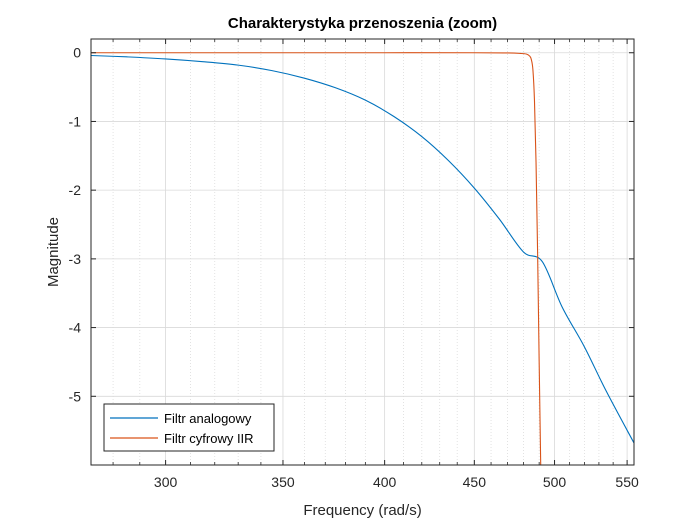  Describe the element at coordinates (166, 482) in the screenshot. I see `x-tick-label: 300` at that location.